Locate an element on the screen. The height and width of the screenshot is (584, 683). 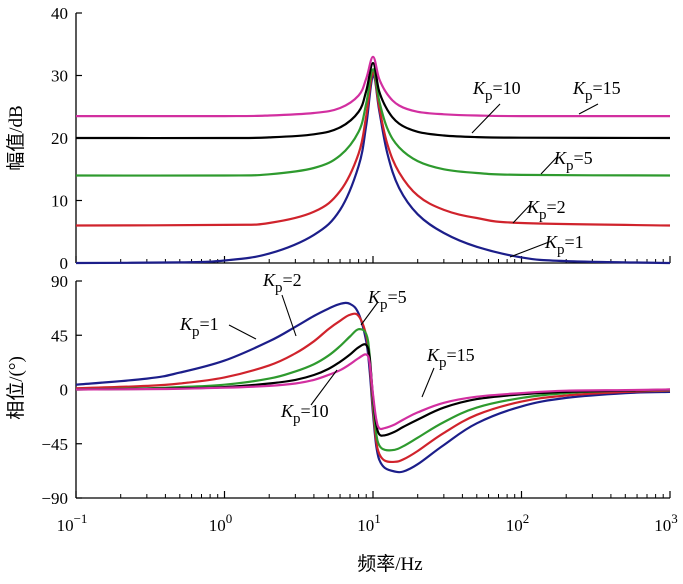
x-tick-exponent: 3 is located at coordinates (674, 518).